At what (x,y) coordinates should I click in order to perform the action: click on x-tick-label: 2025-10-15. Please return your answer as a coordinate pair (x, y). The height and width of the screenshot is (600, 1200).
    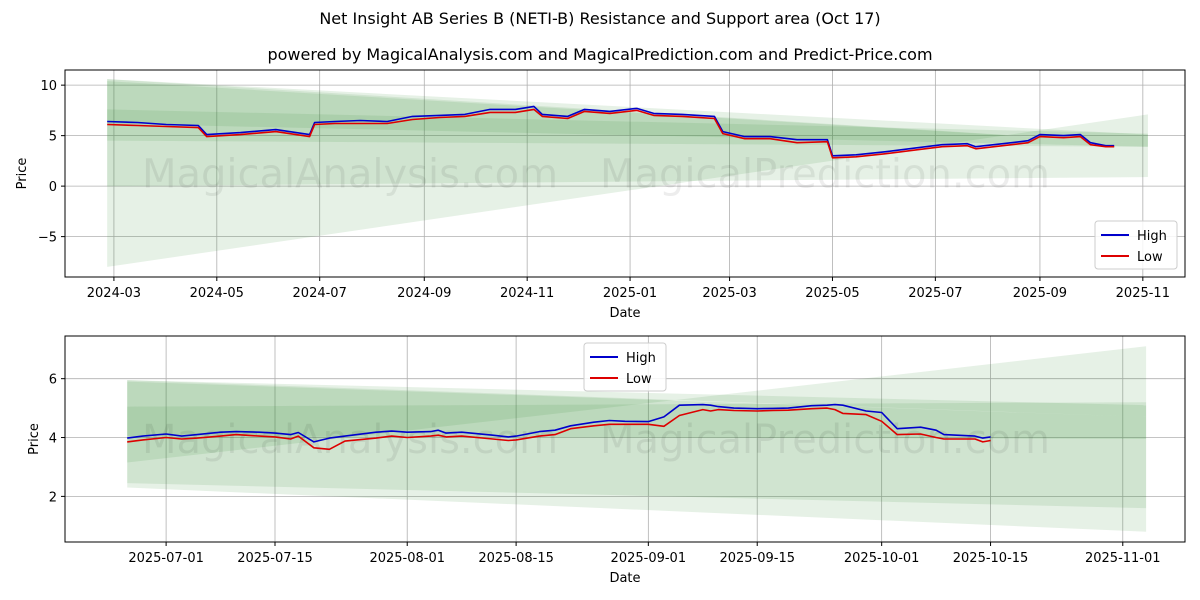
    Looking at the image, I should click on (991, 558).